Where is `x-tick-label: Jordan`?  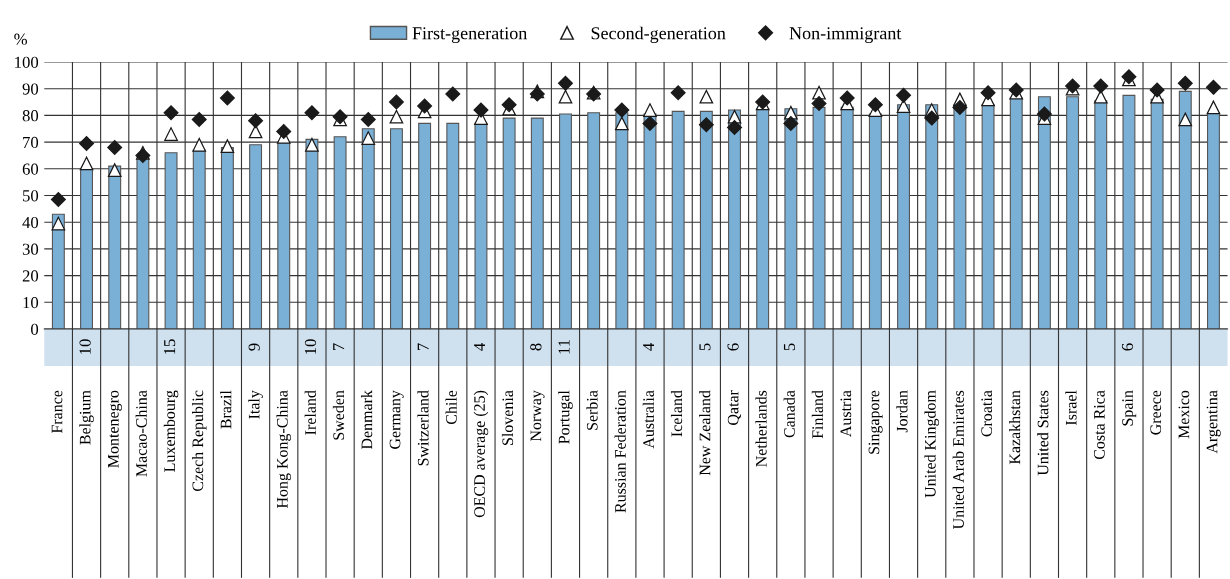
x-tick-label: Jordan is located at coordinates (902, 411).